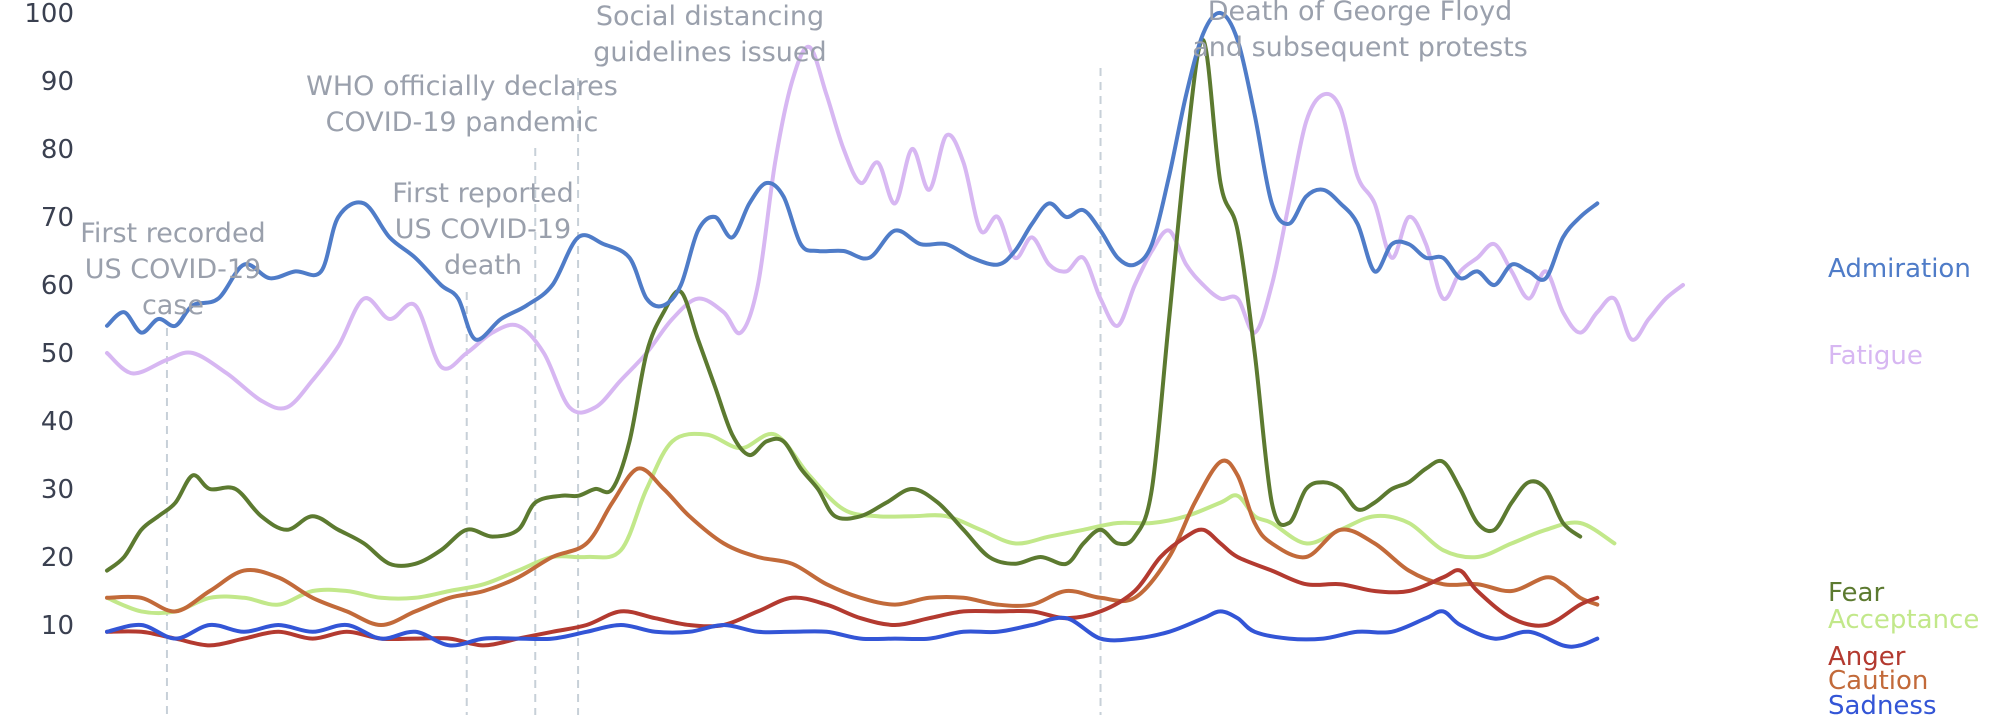 The height and width of the screenshot is (715, 2000). Describe the element at coordinates (172, 233) in the screenshot. I see `event-annotation-text: First recorded` at that location.